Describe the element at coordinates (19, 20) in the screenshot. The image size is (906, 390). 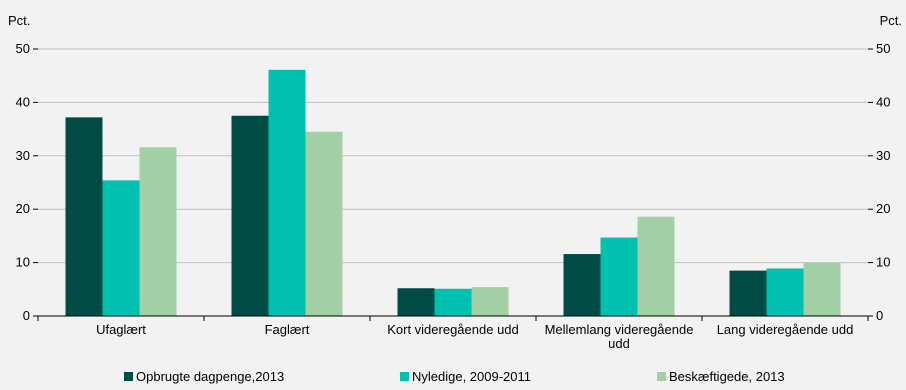
I see `y-unit-left: Pct.` at that location.